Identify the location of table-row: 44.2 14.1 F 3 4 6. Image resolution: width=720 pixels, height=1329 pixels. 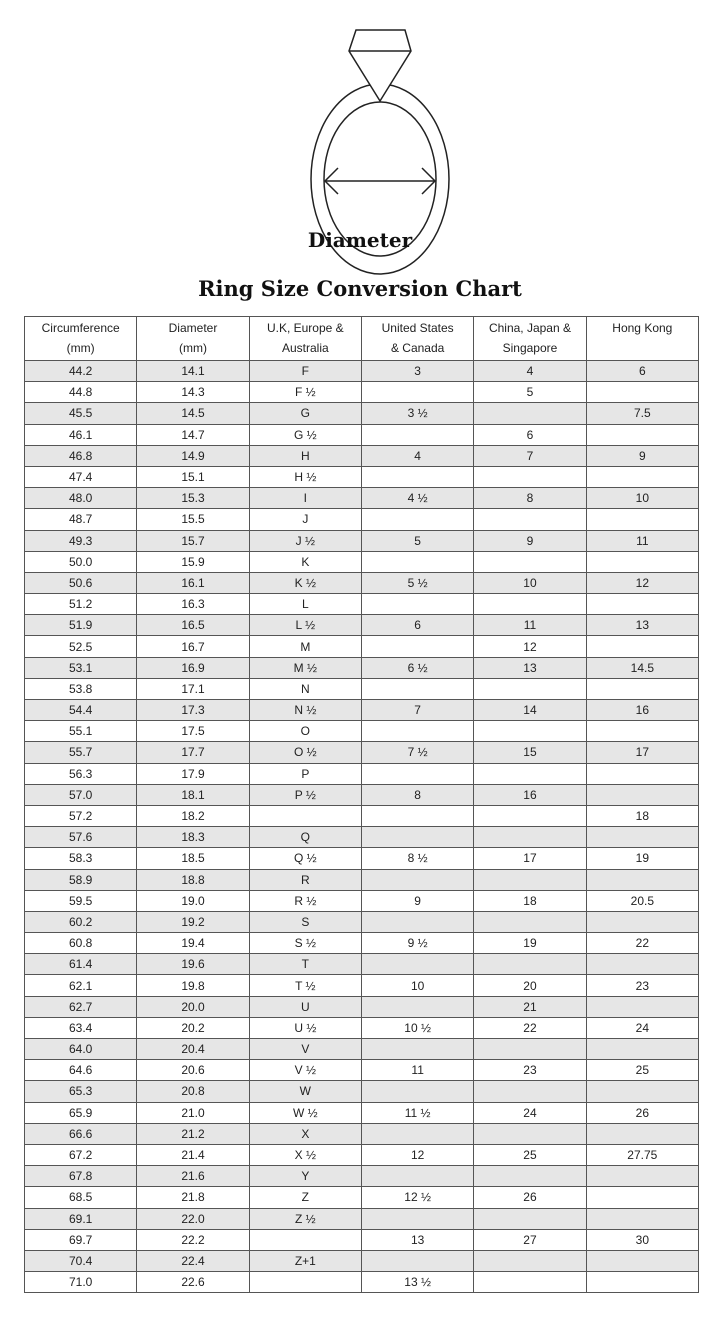
(361, 371).